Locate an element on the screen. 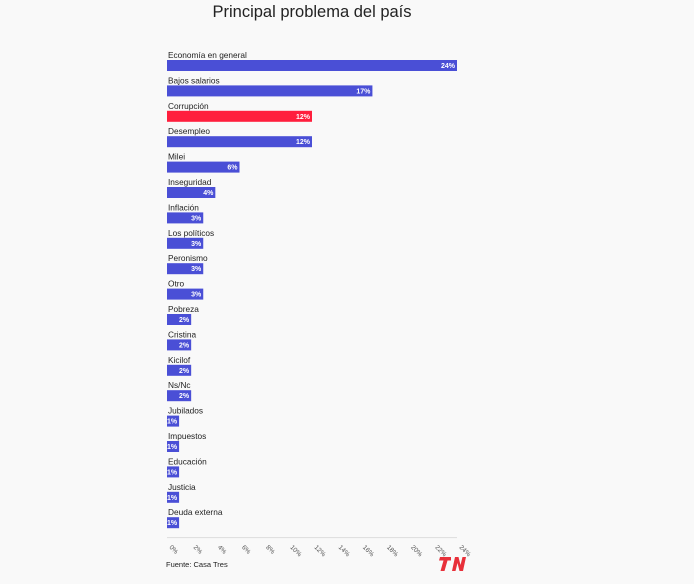  value-label: 6% is located at coordinates (232, 168).